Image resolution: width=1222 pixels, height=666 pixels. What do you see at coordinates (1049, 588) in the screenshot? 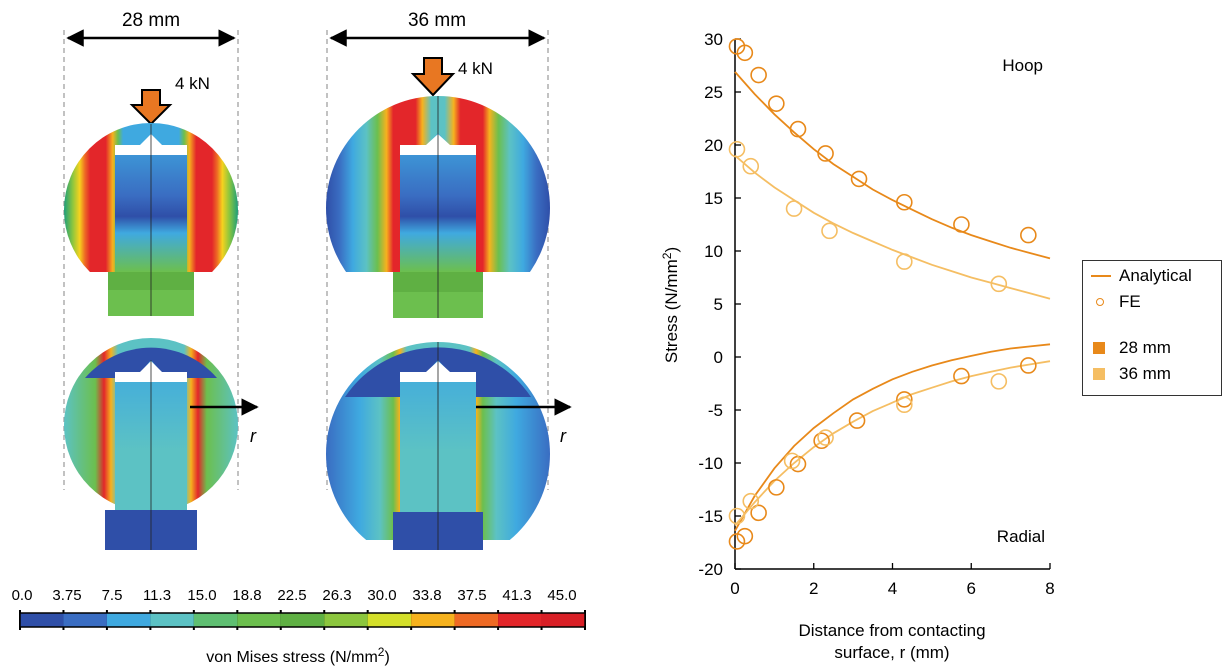
I see `x-tick-label: 8` at bounding box center [1049, 588].